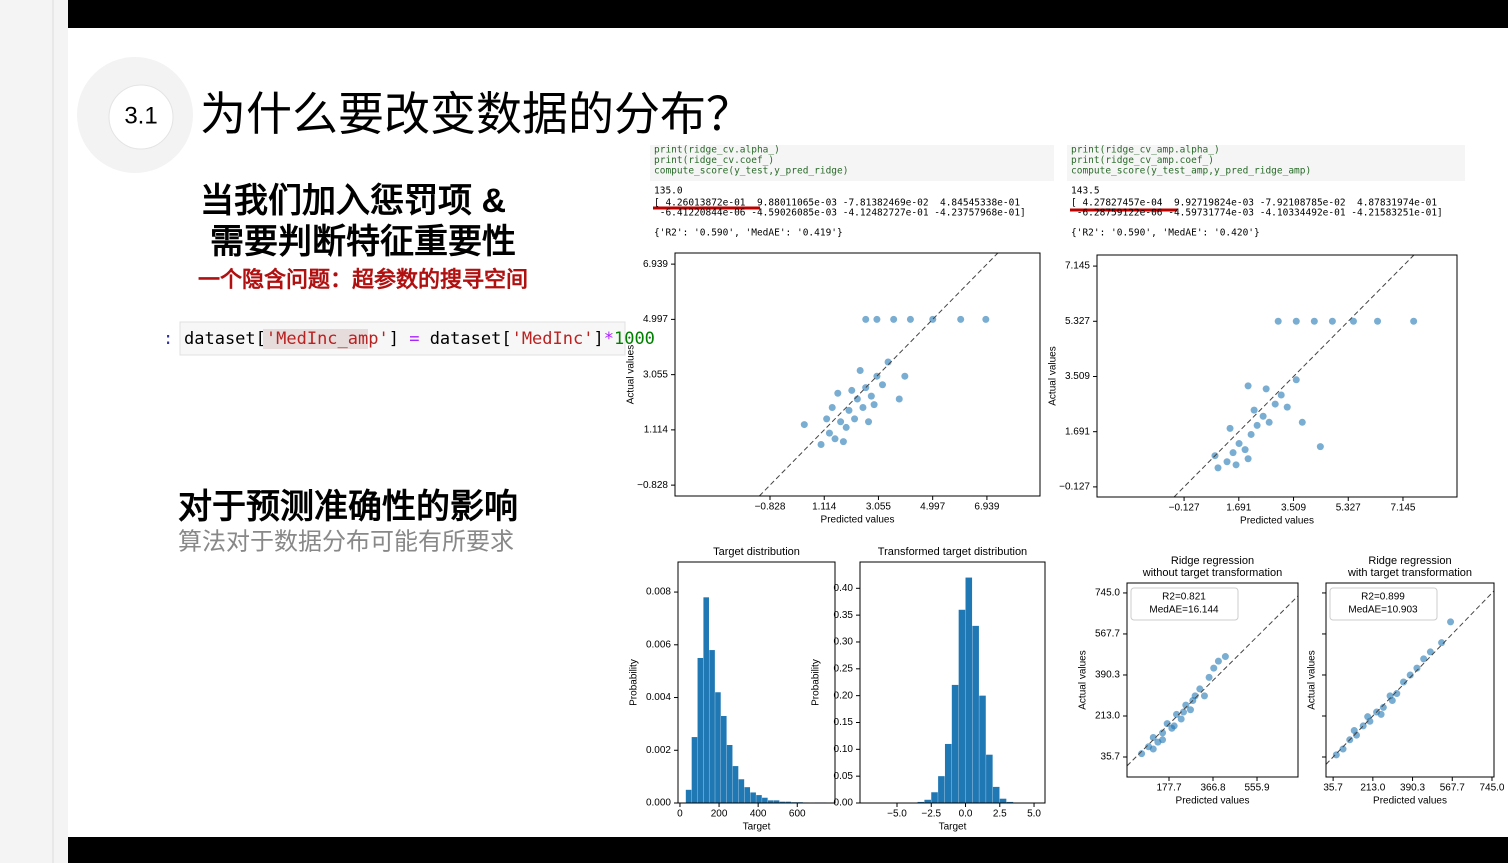 This screenshot has height=863, width=1508. What do you see at coordinates (757, 827) in the screenshot?
I see `x-axis-label: Target` at bounding box center [757, 827].